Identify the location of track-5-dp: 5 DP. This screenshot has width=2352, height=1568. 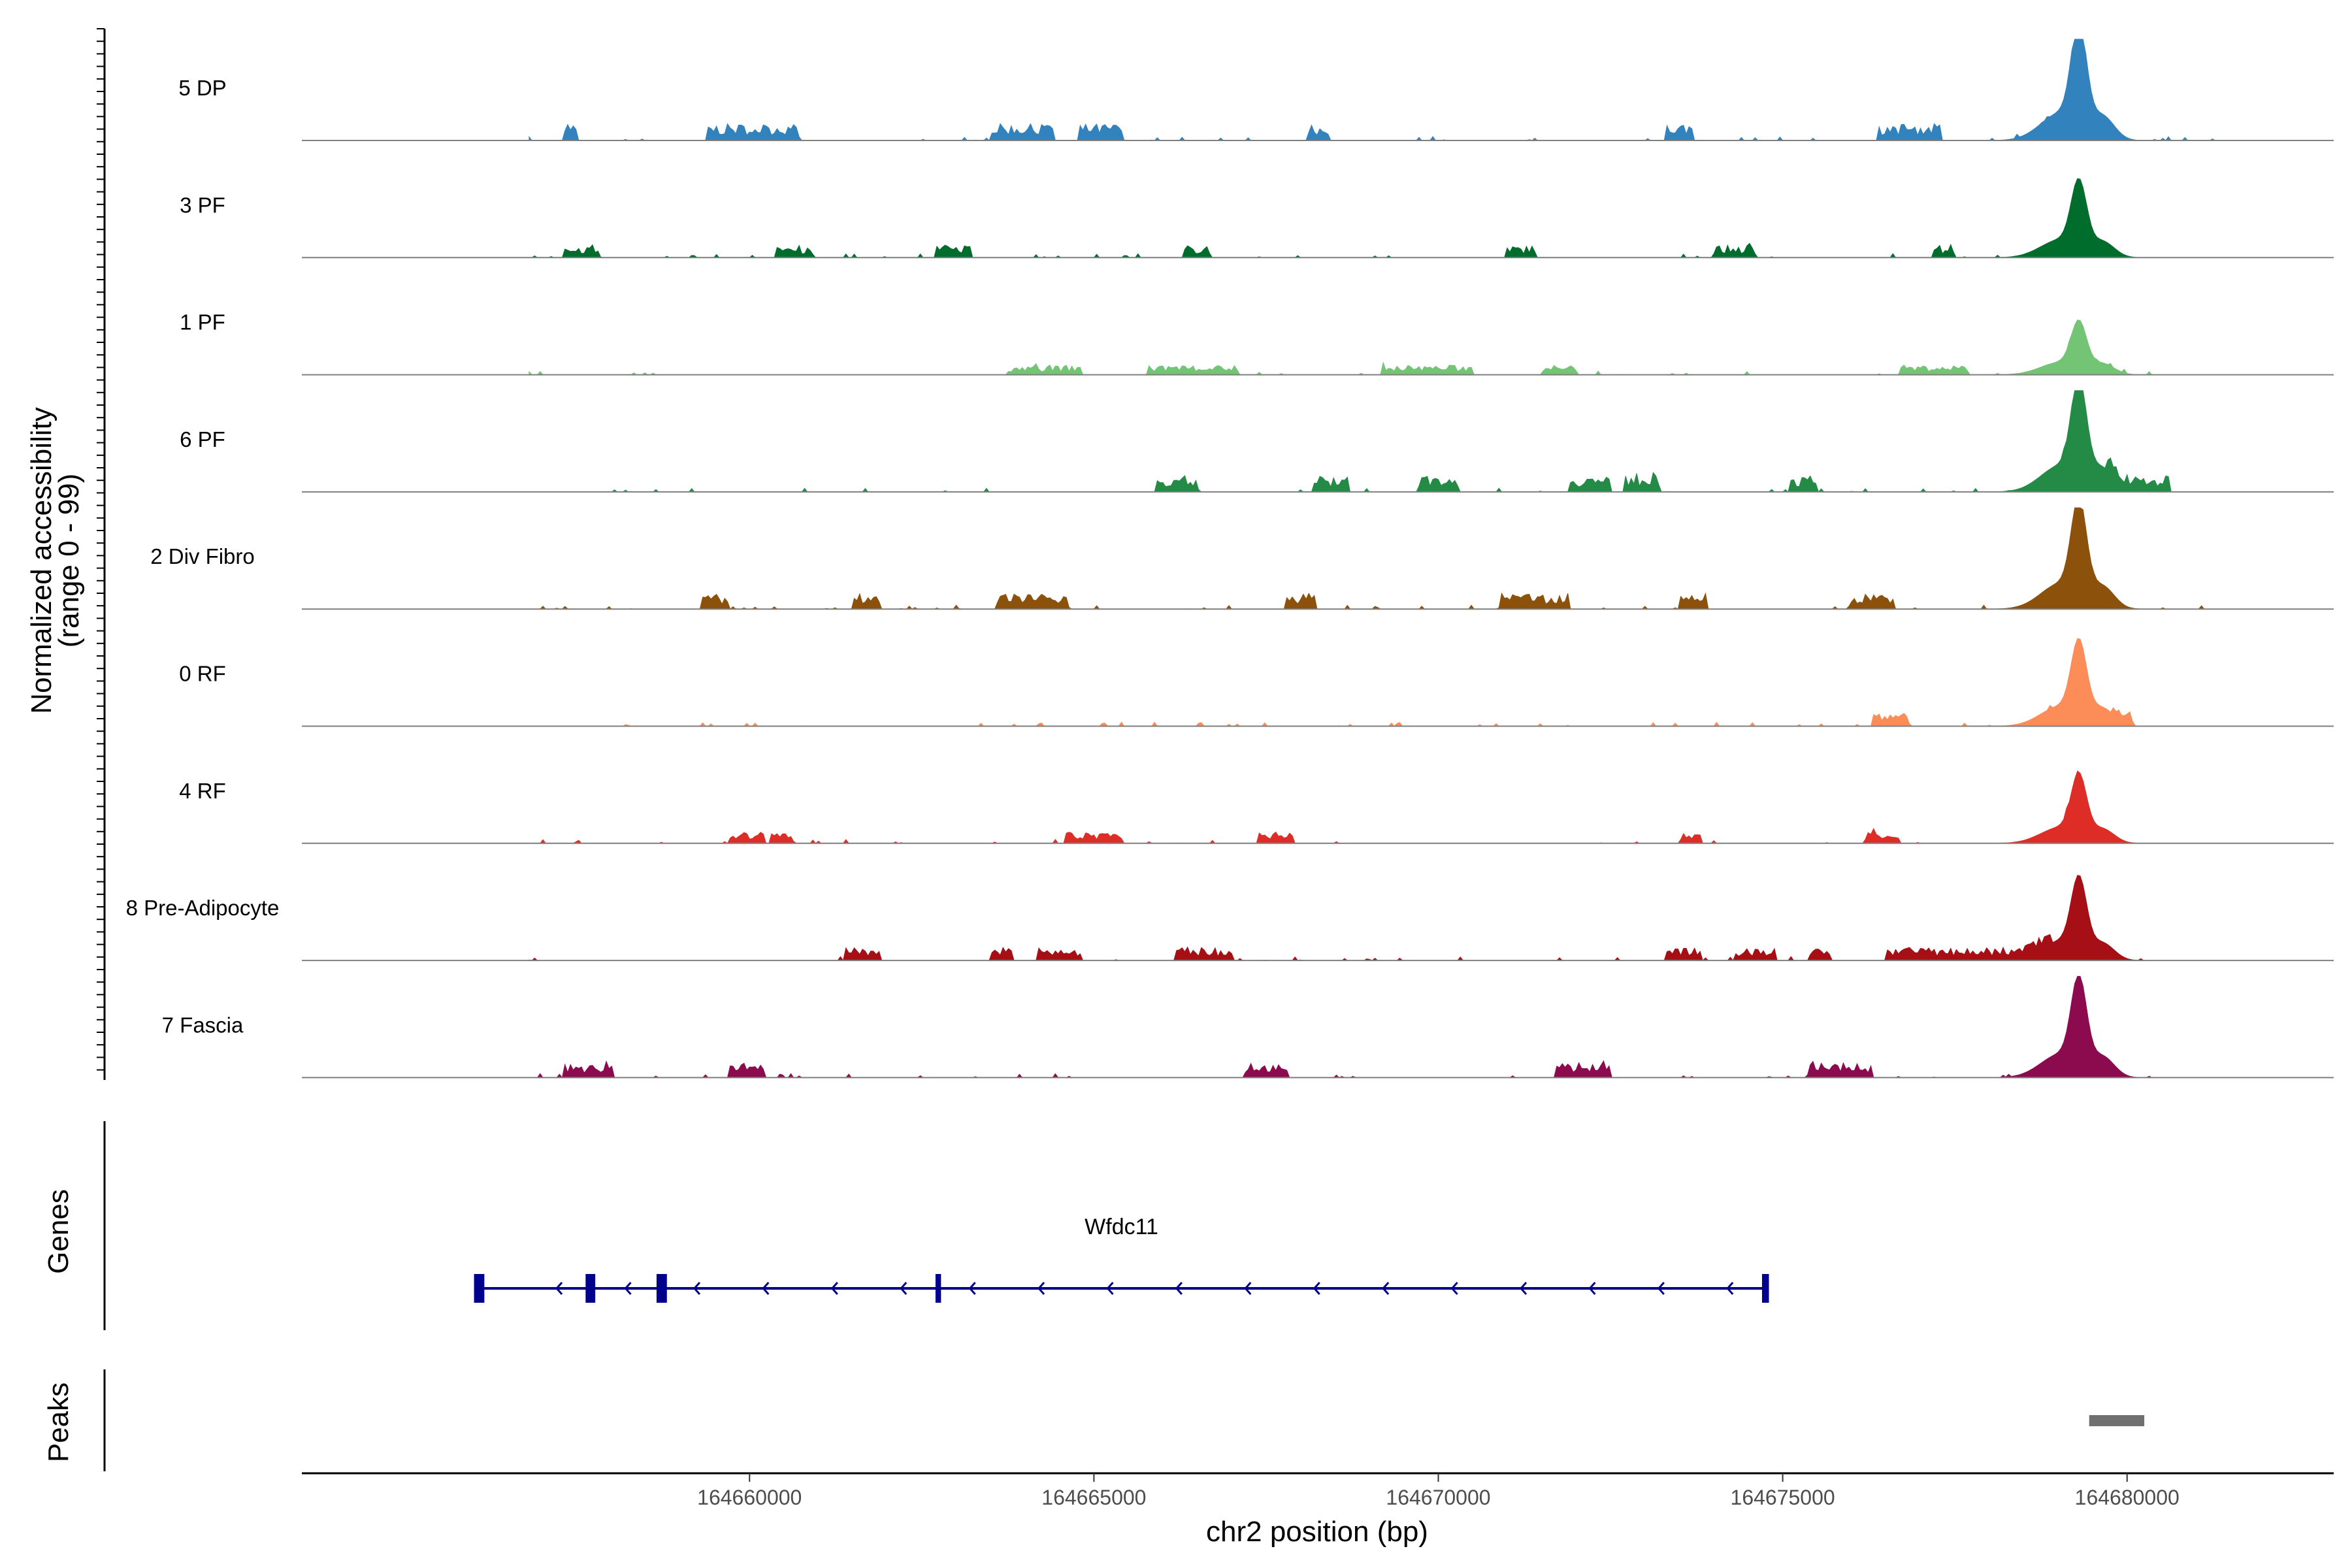
(1256, 90).